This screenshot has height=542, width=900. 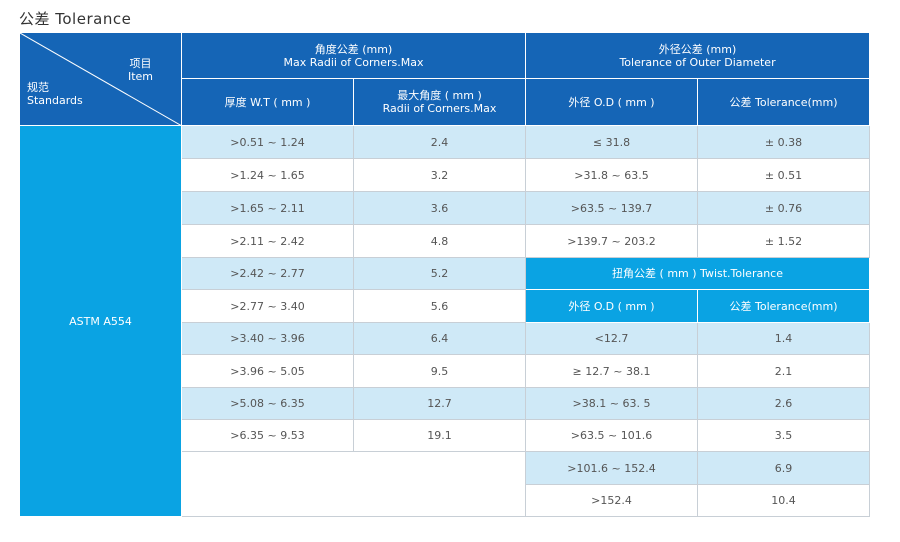 I want to click on table-cell-wt: >2.11 ~ 2.42, so click(x=267, y=241).